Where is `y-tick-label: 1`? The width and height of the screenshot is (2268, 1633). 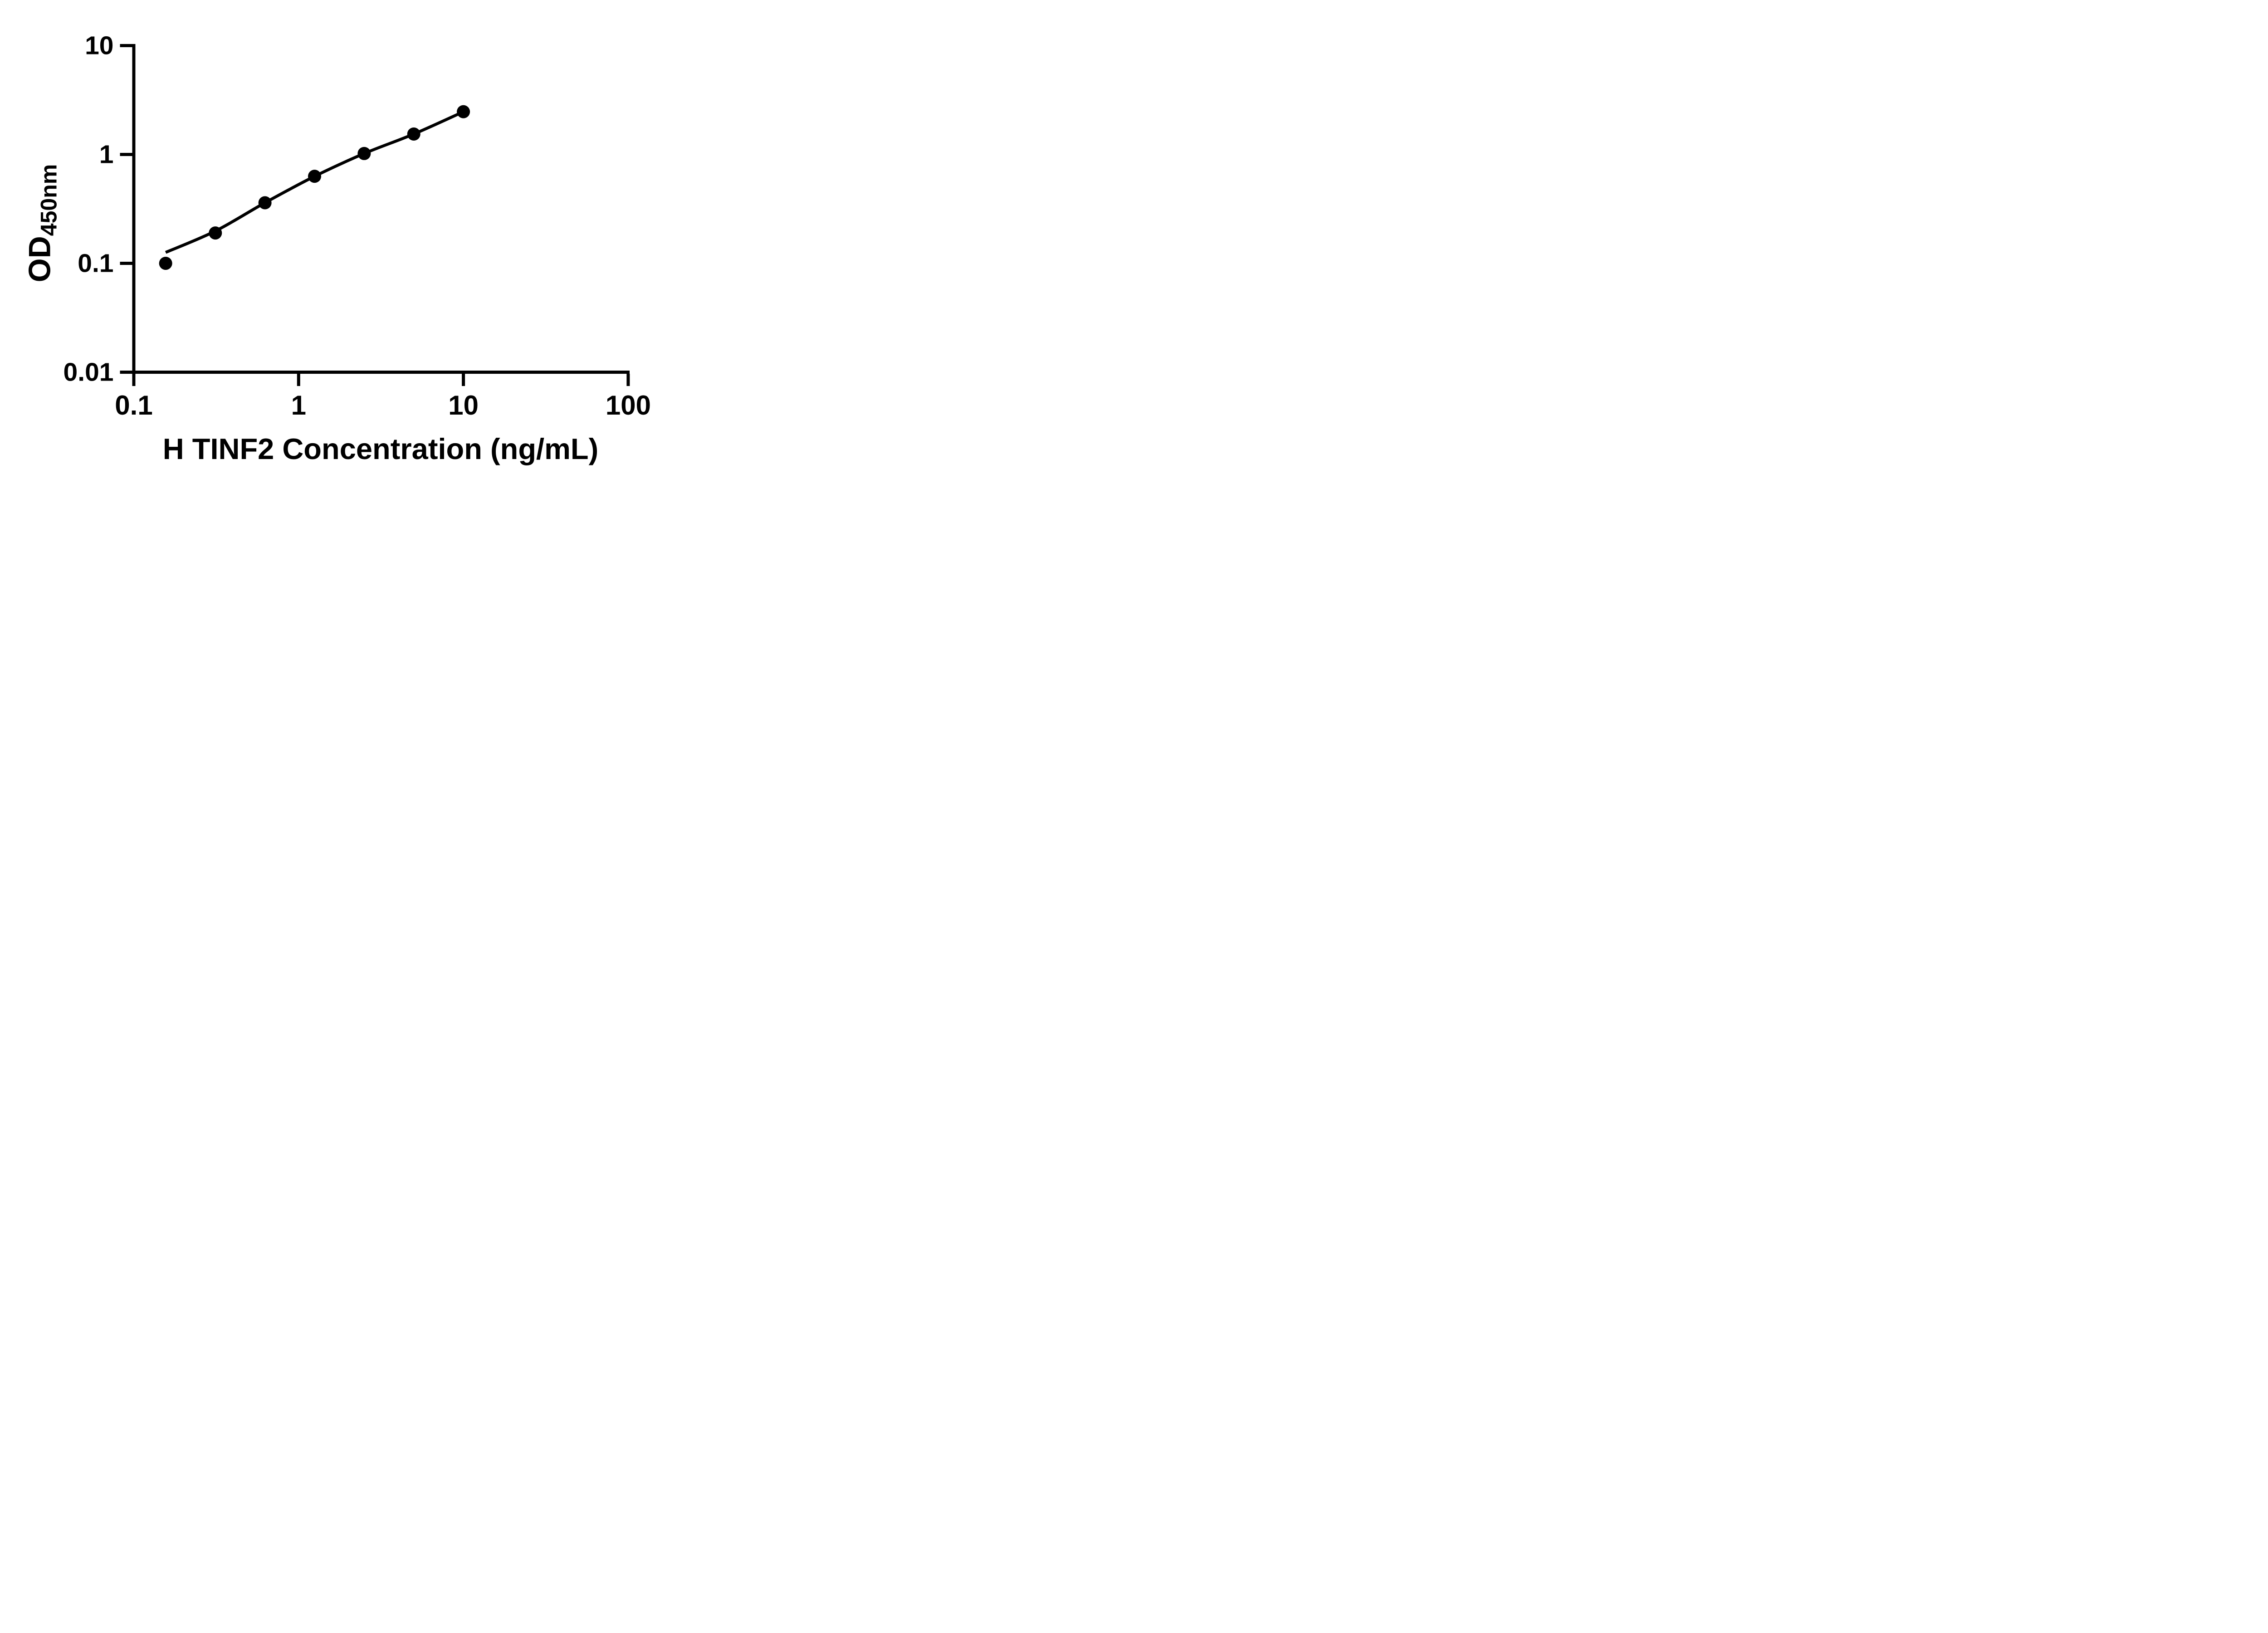
y-tick-label: 1 is located at coordinates (106, 154).